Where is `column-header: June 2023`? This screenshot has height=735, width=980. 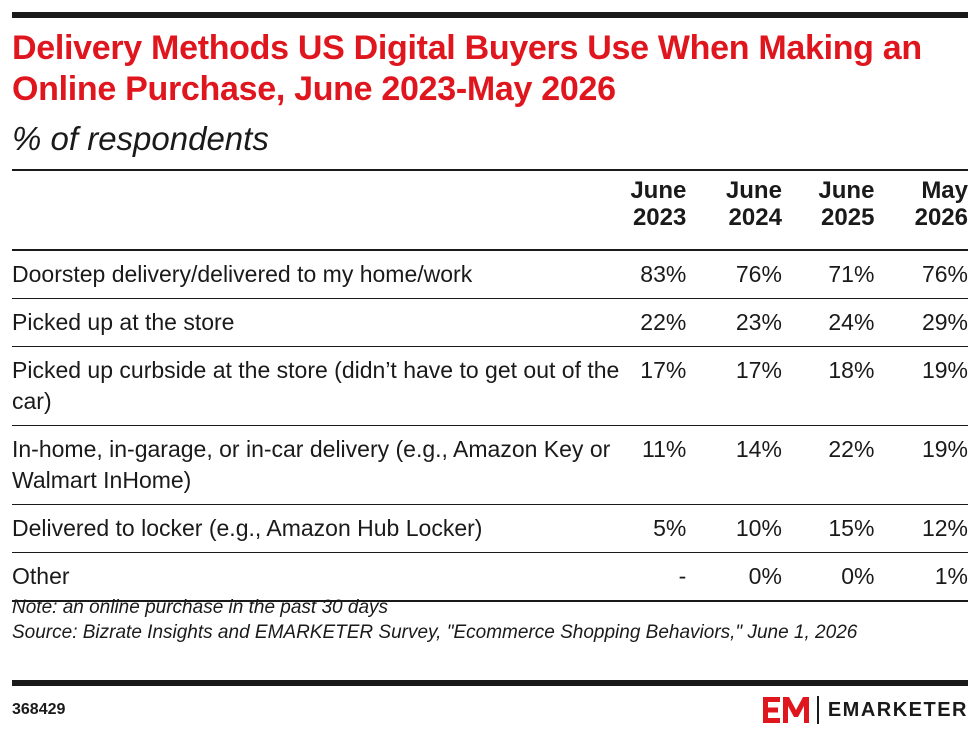
column-header: June 2023 is located at coordinates (658, 210).